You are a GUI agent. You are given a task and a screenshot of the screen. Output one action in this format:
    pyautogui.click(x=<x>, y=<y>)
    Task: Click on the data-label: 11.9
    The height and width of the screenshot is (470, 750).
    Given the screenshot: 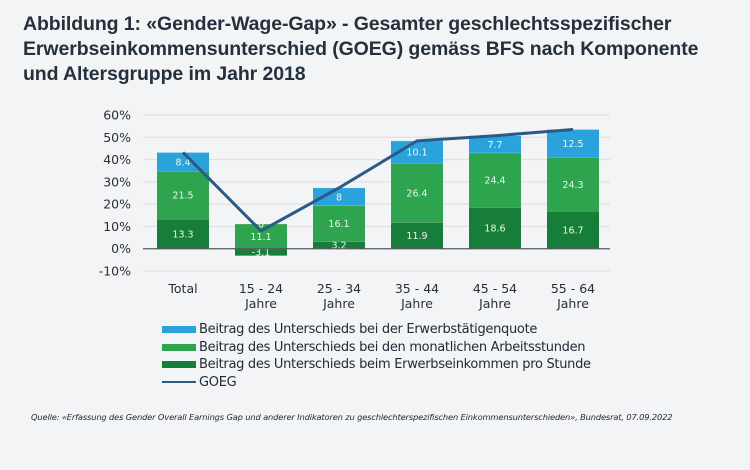 What is the action you would take?
    pyautogui.click(x=416, y=236)
    